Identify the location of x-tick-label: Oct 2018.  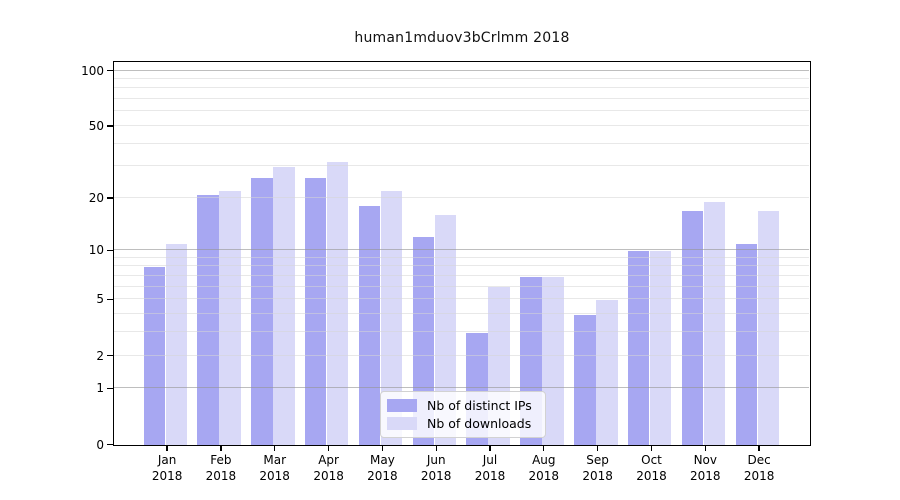
(651, 468).